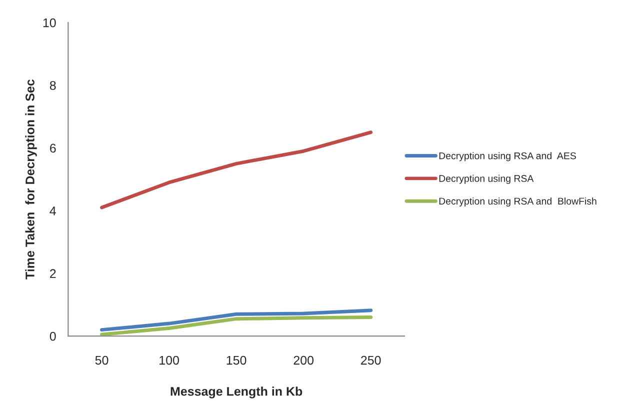 The height and width of the screenshot is (418, 631). I want to click on y-tick-label: 2, so click(53, 273).